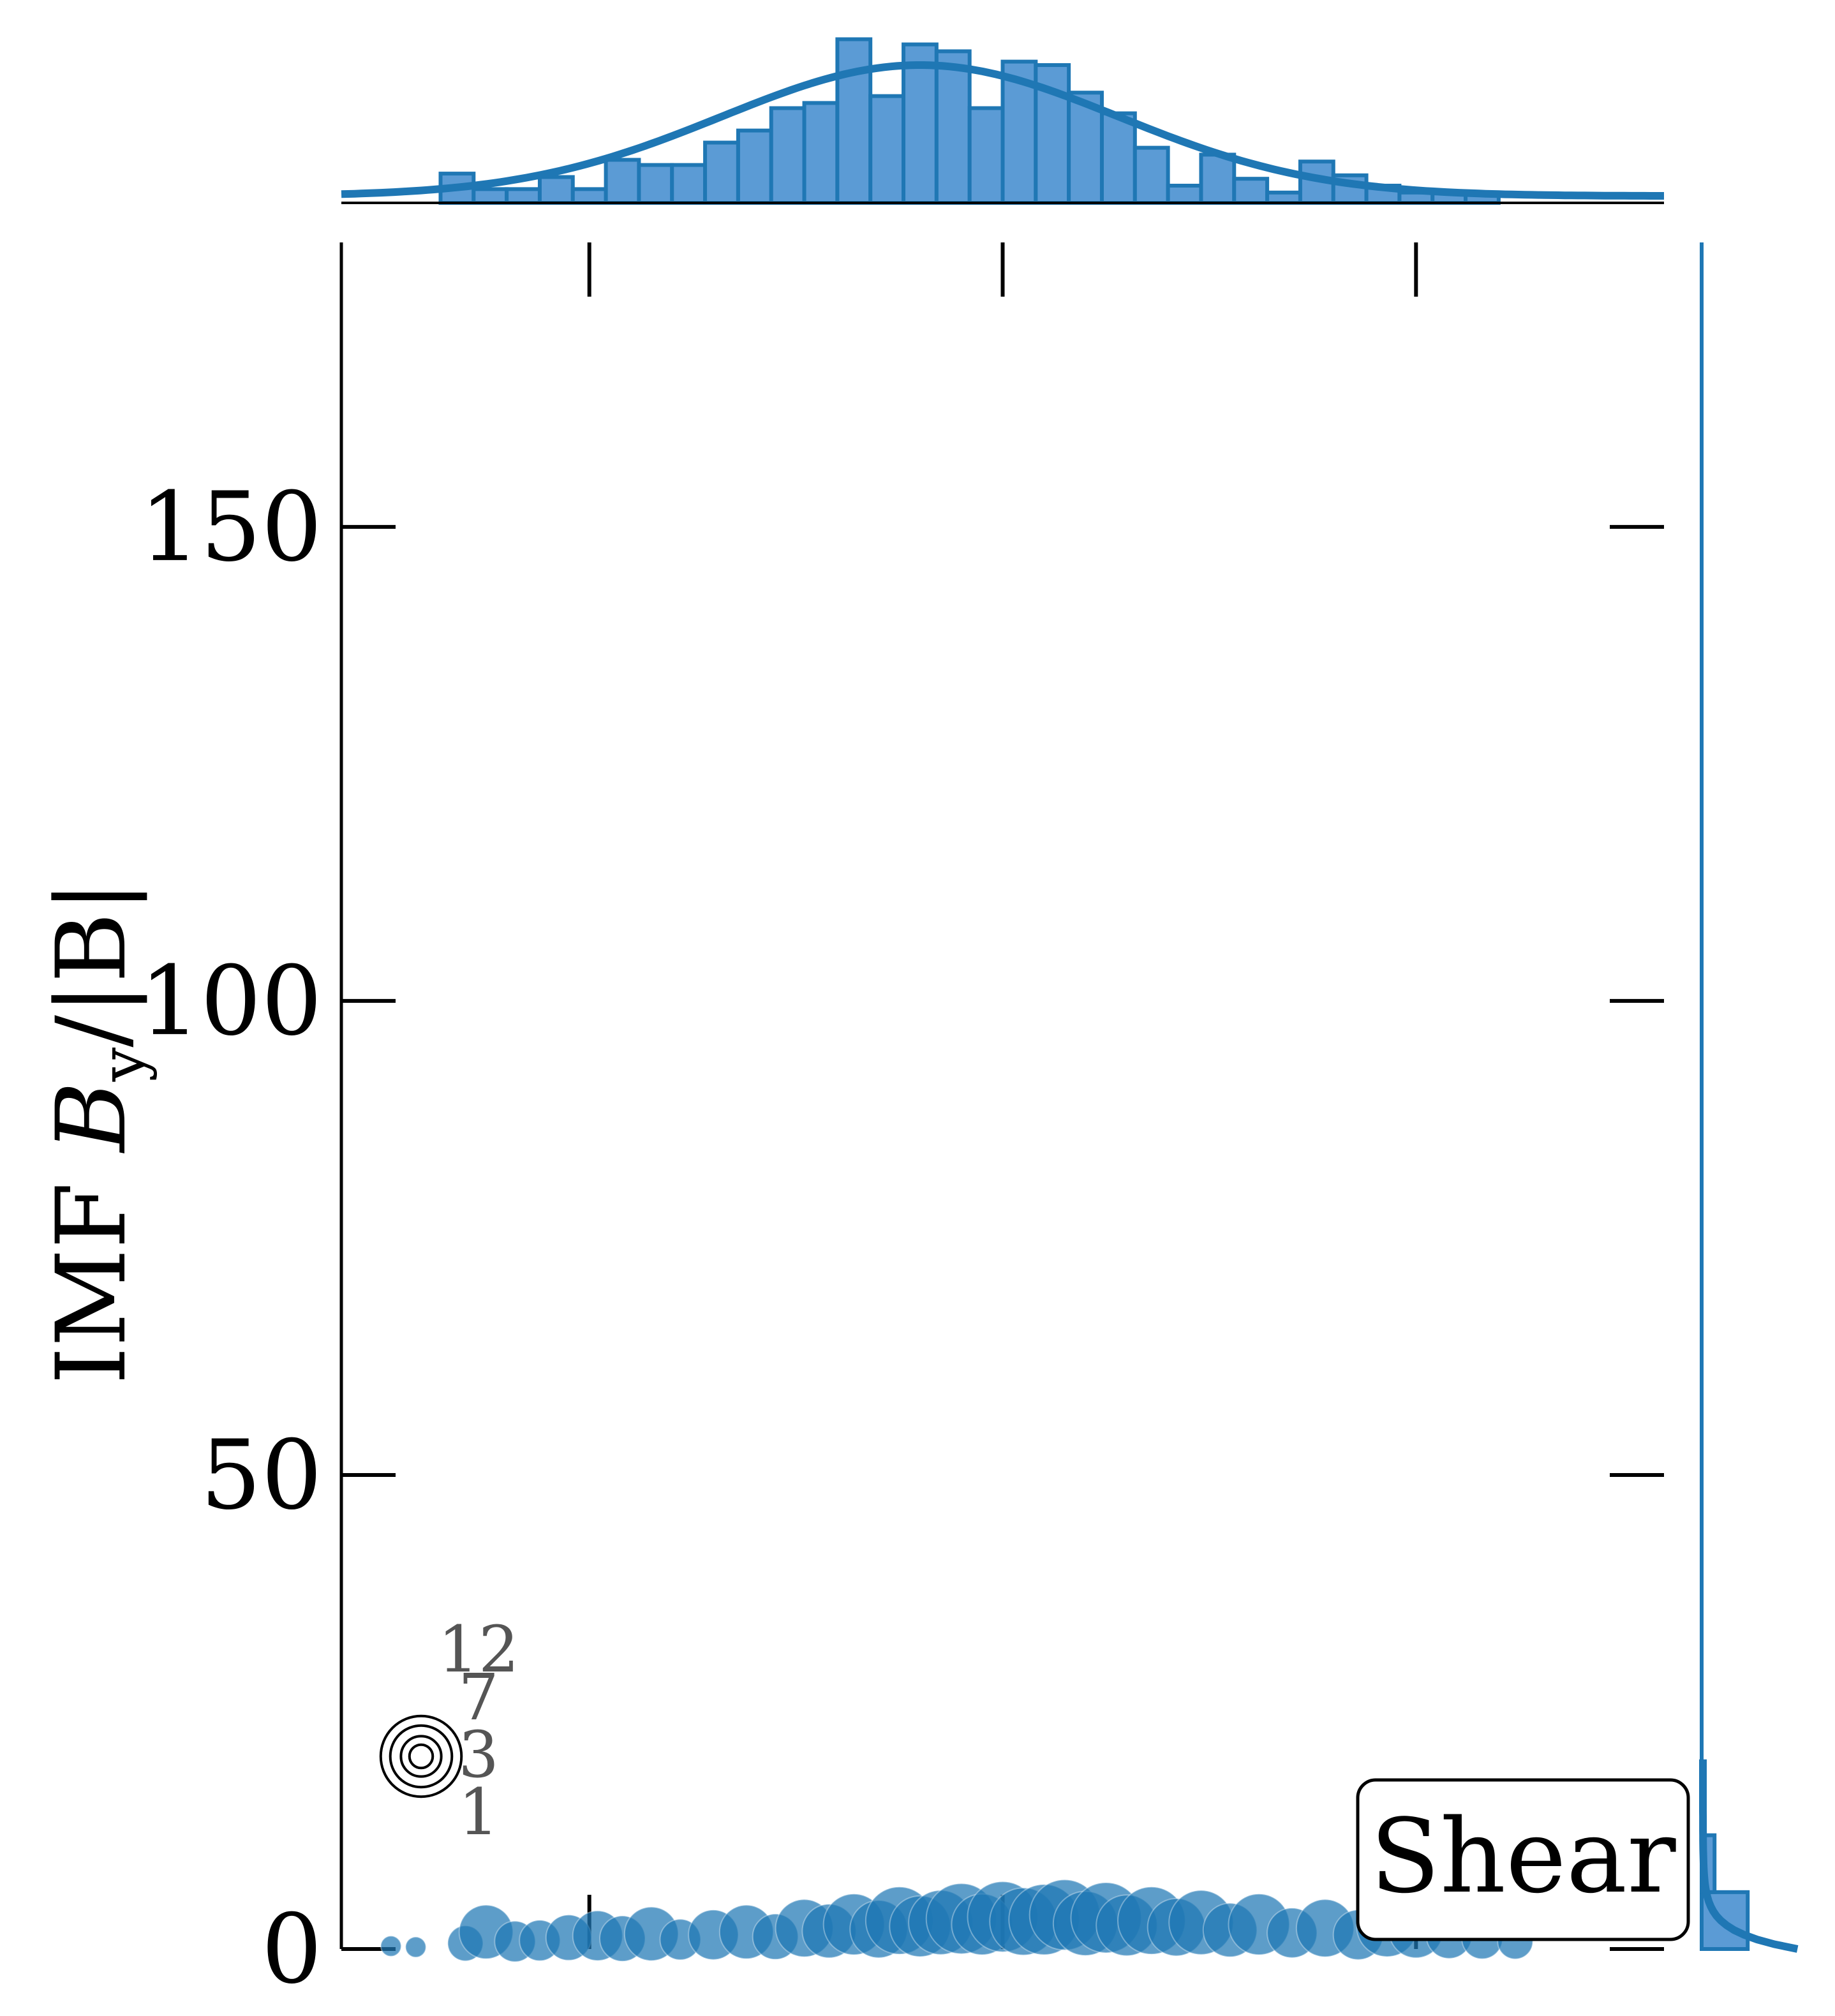 Image resolution: width=1835 pixels, height=2016 pixels. I want to click on size-legend-label: 3, so click(479, 1754).